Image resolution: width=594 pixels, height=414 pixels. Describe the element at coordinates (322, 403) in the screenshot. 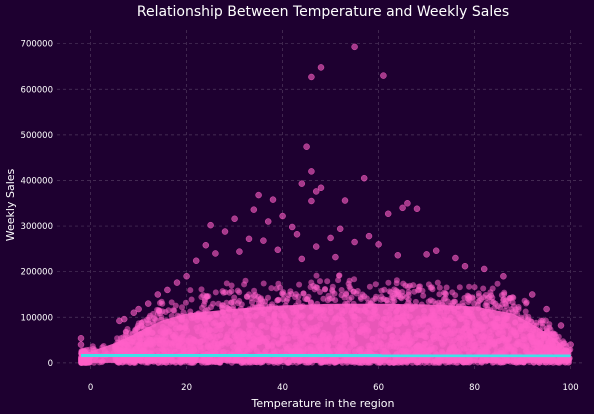

I see `x-axis-label: Temperature in the region` at that location.